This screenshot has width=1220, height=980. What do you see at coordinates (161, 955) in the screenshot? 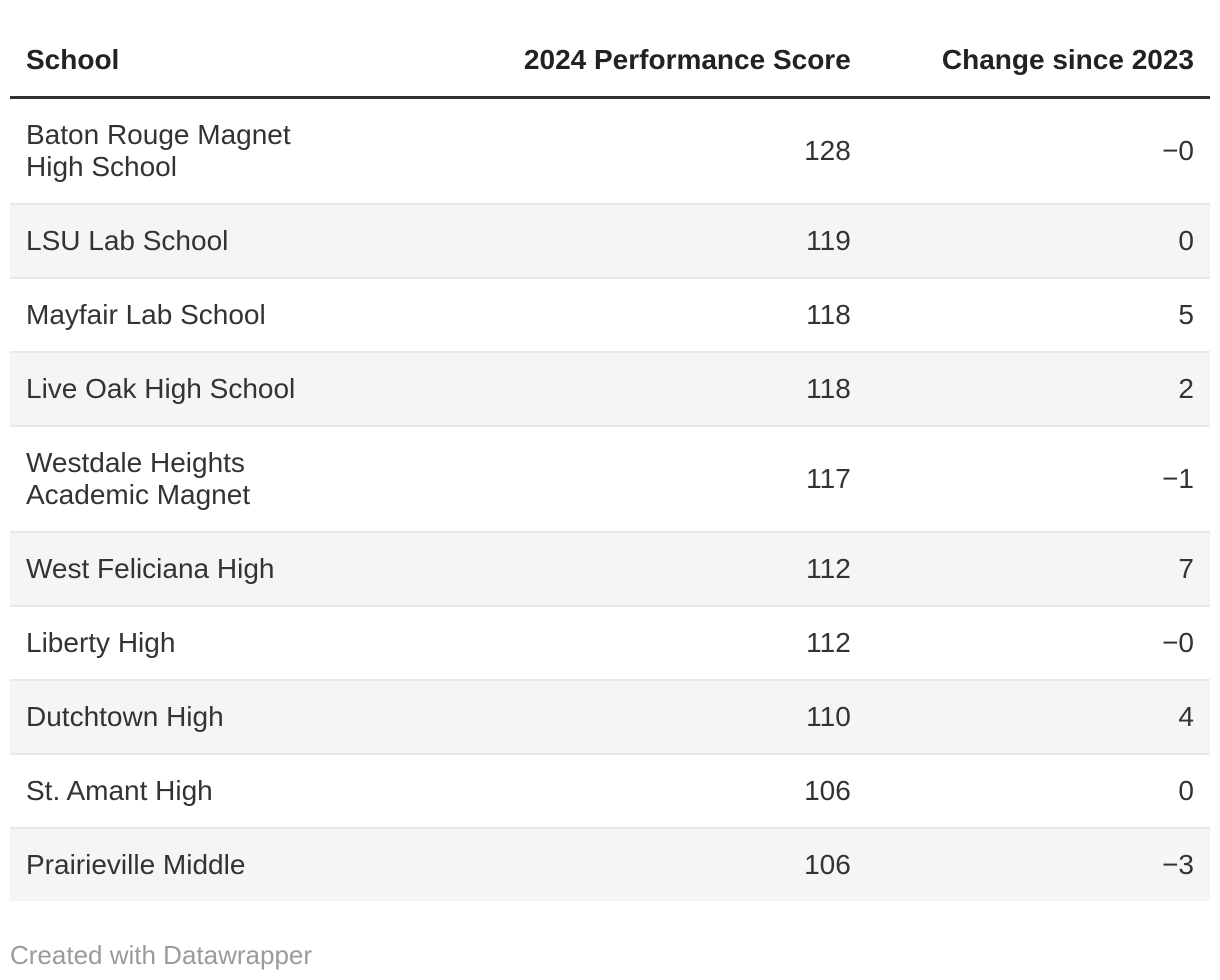
I see `attribution-link: Created with Datawrapper` at bounding box center [161, 955].